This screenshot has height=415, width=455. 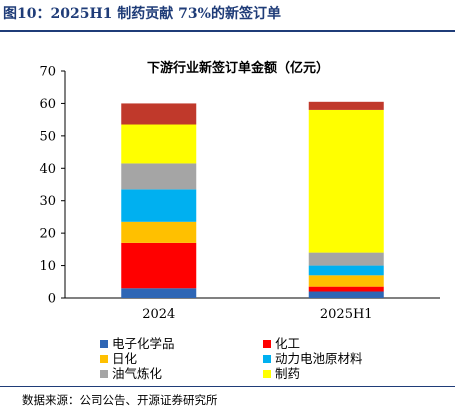 I want to click on y-tick-label: 60, so click(x=47, y=104).